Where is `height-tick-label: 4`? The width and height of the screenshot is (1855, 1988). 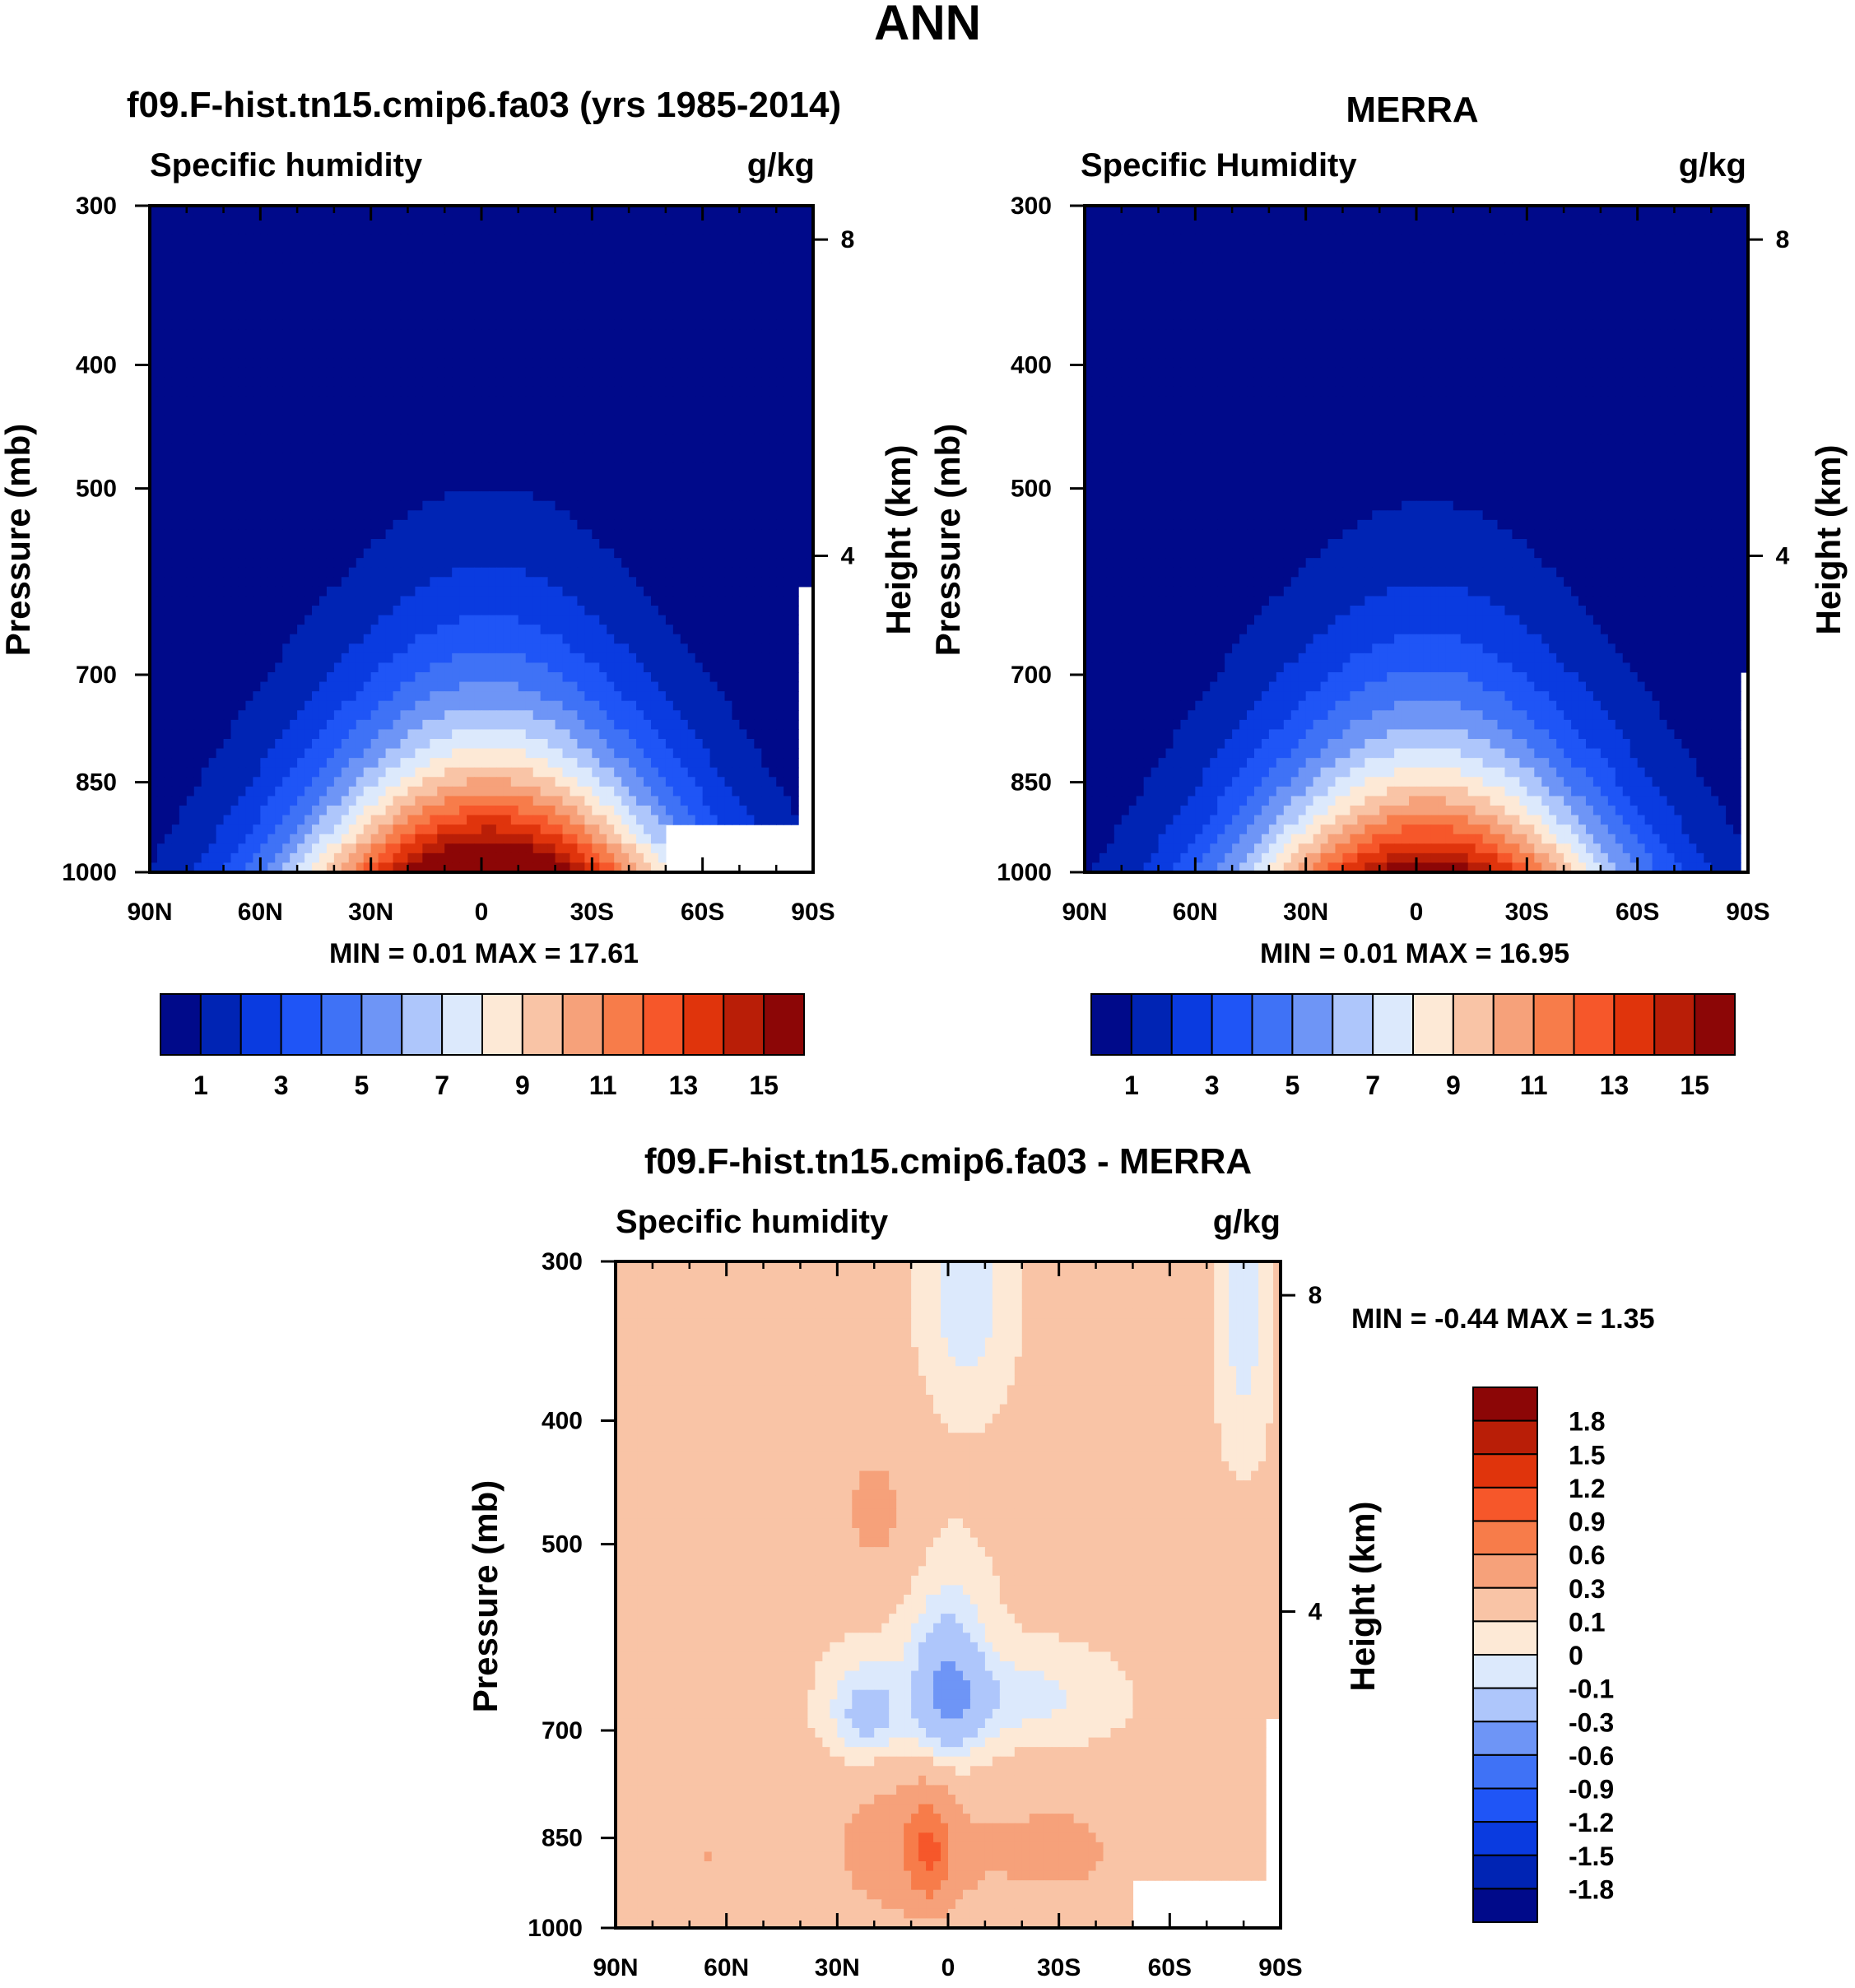
height-tick-label: 4 is located at coordinates (1783, 556).